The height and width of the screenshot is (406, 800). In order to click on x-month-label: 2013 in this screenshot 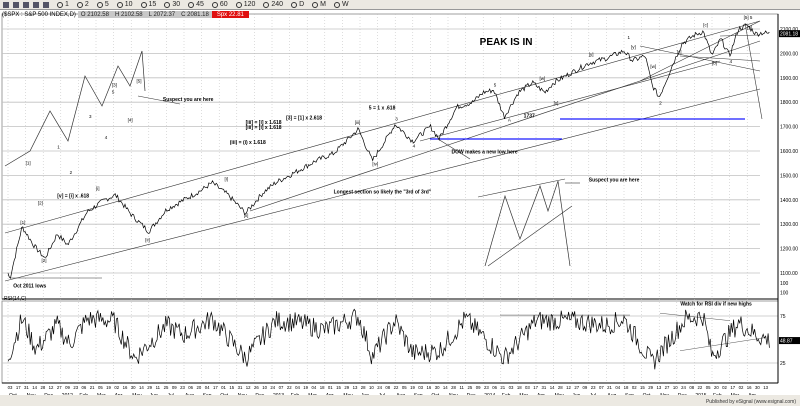, I will do `click(278, 394)`.